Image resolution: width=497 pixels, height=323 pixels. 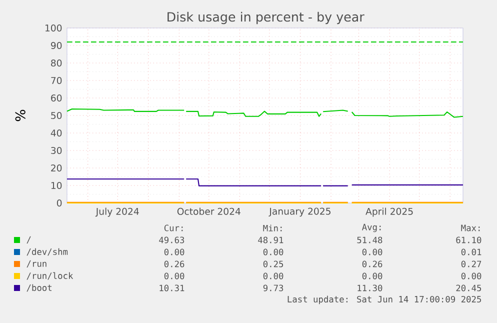 What do you see at coordinates (56, 63) in the screenshot?
I see `y-tick-label: 80` at bounding box center [56, 63].